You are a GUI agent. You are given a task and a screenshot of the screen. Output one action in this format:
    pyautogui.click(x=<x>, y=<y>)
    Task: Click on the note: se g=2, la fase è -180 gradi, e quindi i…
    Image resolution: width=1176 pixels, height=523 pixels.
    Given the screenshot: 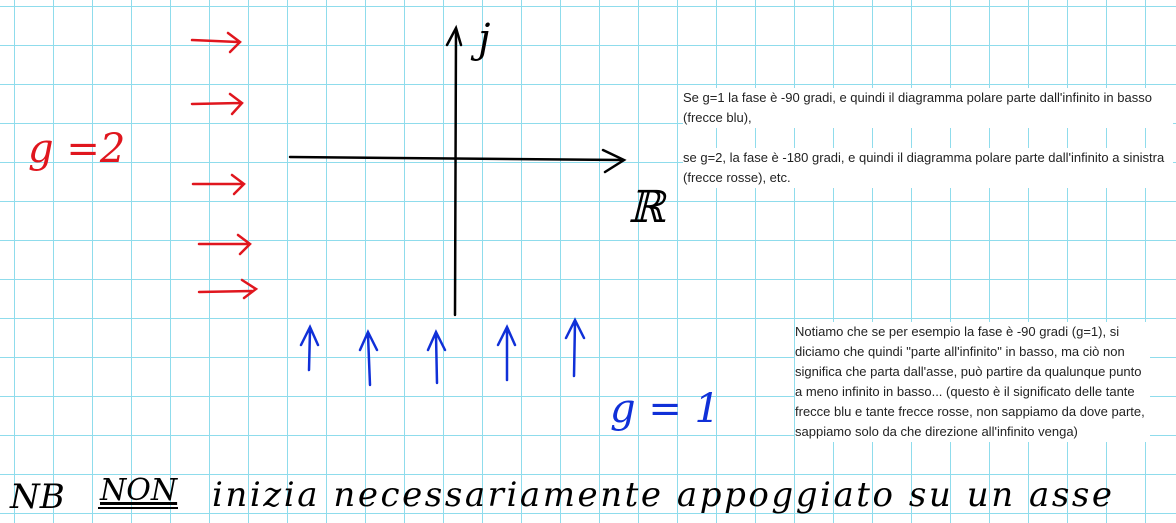 What is the action you would take?
    pyautogui.click(x=928, y=168)
    